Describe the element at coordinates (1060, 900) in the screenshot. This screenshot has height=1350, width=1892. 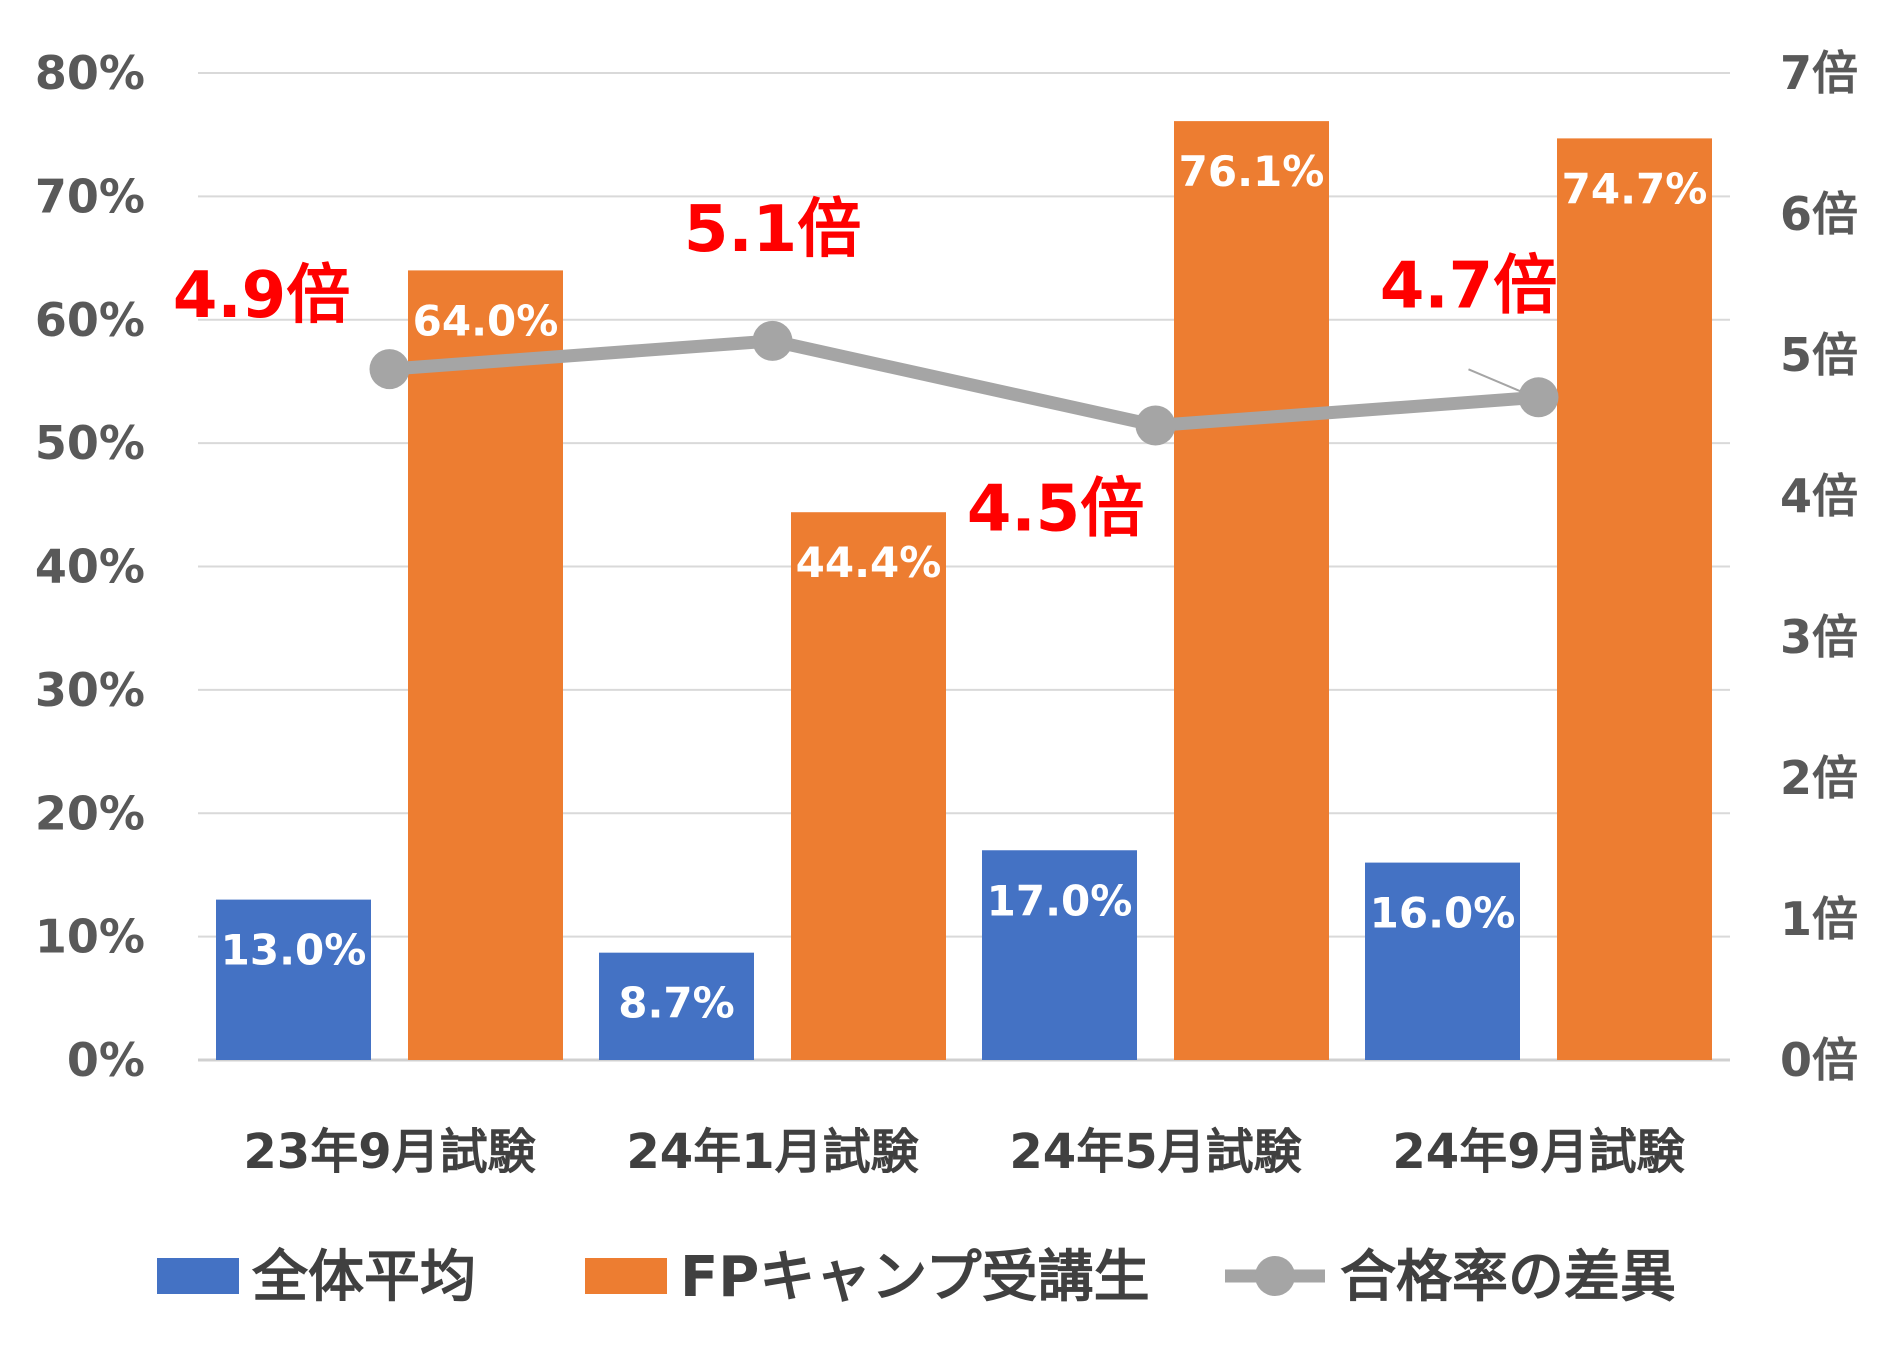
I see `bar-data-label: 17.0%` at that location.